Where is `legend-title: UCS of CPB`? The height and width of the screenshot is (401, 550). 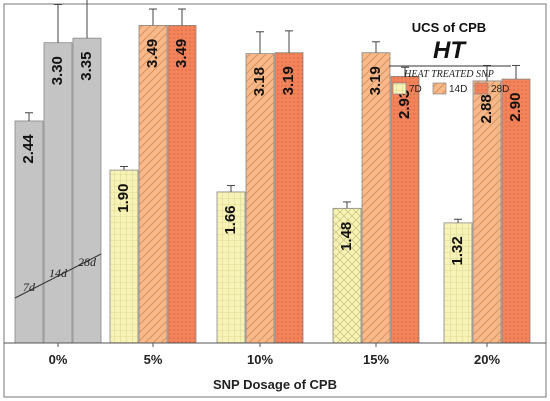
legend-title: UCS of CPB is located at coordinates (449, 27).